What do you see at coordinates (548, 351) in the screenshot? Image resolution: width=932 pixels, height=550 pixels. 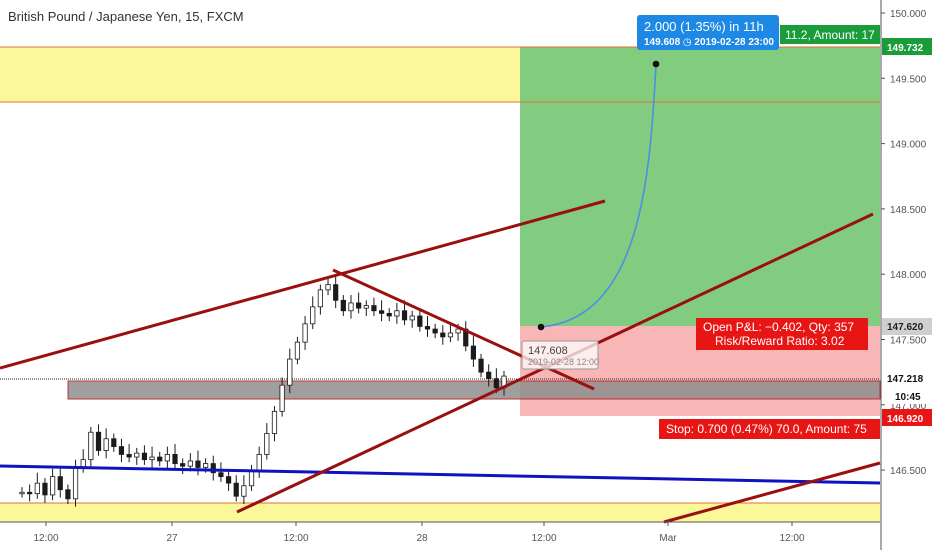 I see `start-tooltip-price: 147.608` at bounding box center [548, 351].